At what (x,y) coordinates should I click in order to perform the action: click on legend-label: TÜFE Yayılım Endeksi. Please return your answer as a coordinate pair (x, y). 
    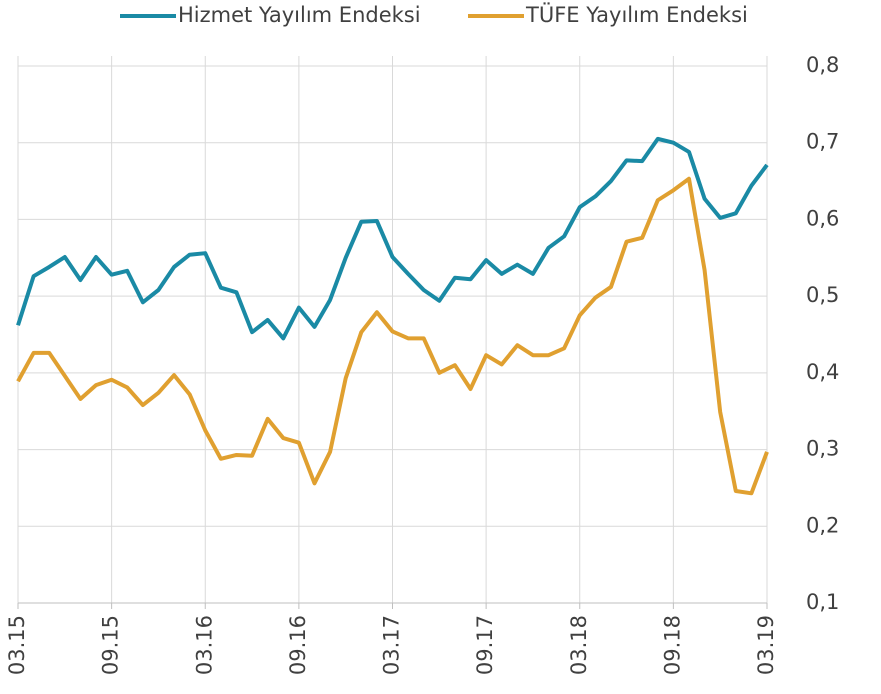
    Looking at the image, I should click on (636, 14).